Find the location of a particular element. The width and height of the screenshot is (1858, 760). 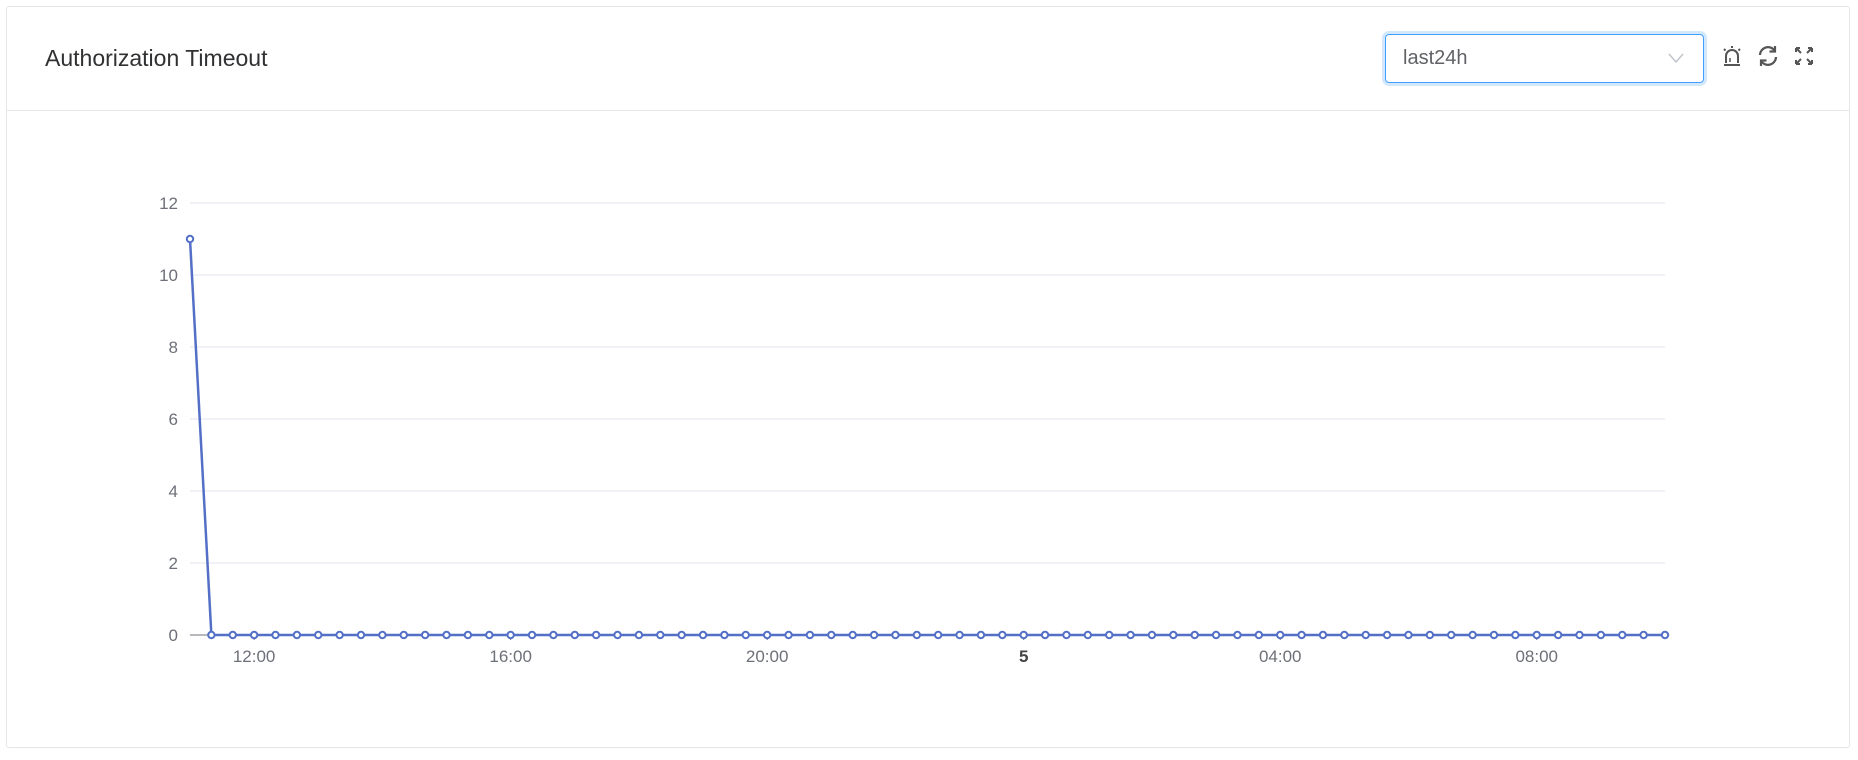

refresh-icon is located at coordinates (1768, 56).